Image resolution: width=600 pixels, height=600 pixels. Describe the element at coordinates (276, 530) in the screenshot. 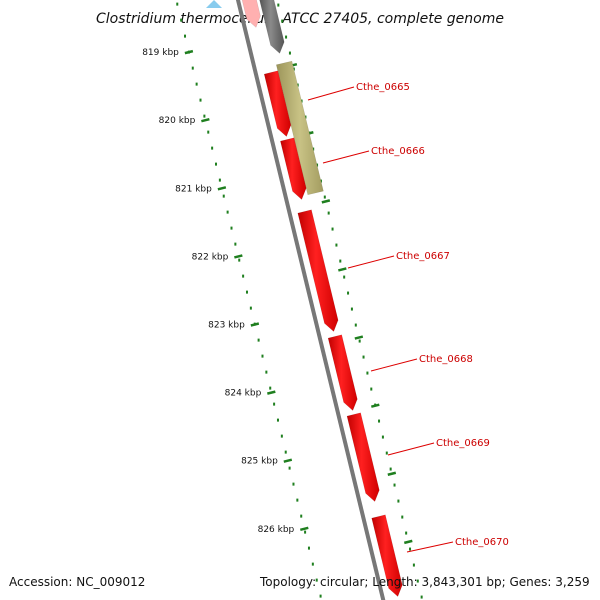

I see `tick-label: 826 kbp` at that location.